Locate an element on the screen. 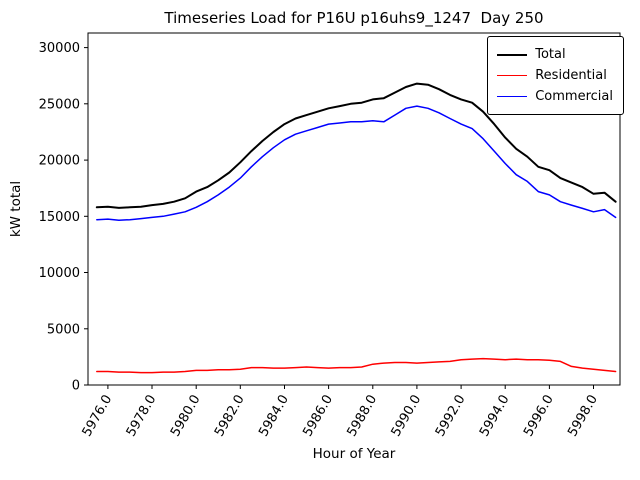 The width and height of the screenshot is (640, 480). svg-text: 5000 is located at coordinates (63, 329).